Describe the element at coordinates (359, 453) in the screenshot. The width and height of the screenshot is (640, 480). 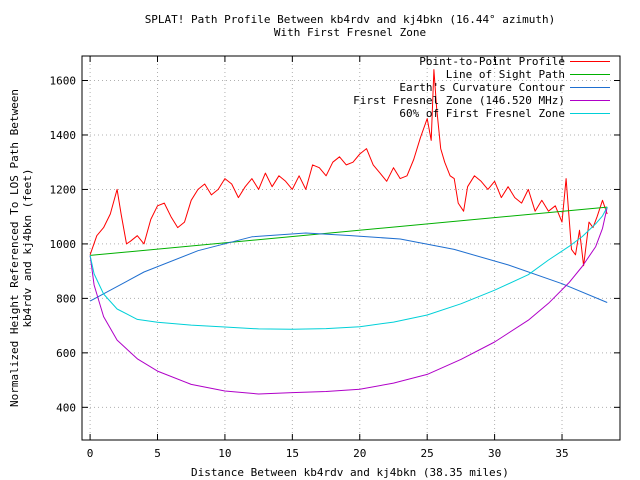
I see `x-tick-label: 20` at that location.